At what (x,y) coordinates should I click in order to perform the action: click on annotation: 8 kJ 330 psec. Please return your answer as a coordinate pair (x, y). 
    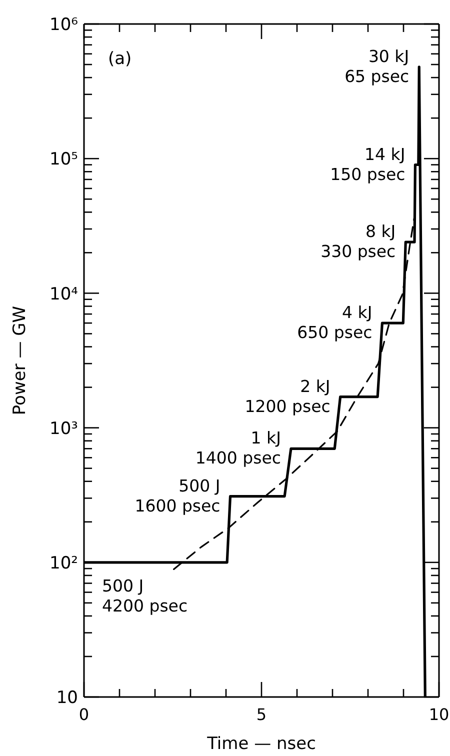
    Looking at the image, I should click on (358, 242).